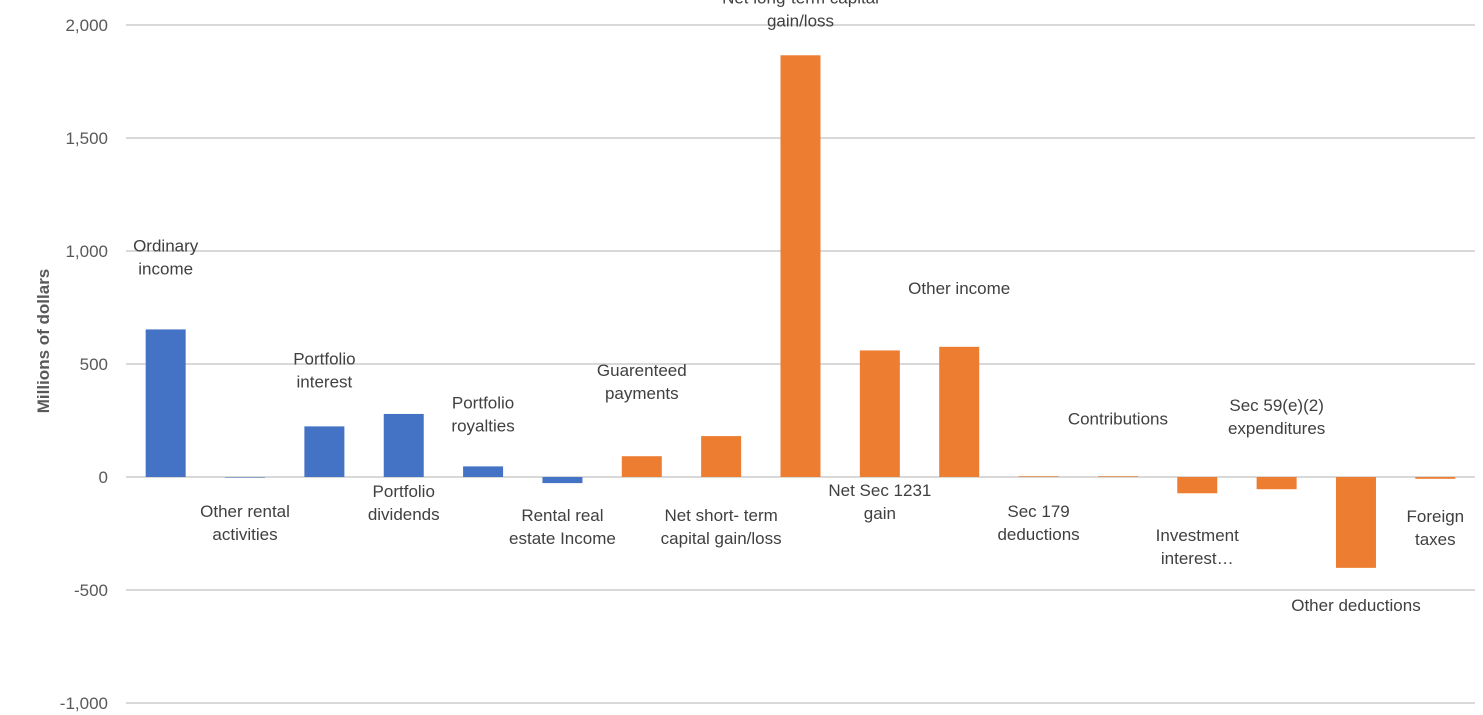  I want to click on category-label: Investment, so click(1197, 535).